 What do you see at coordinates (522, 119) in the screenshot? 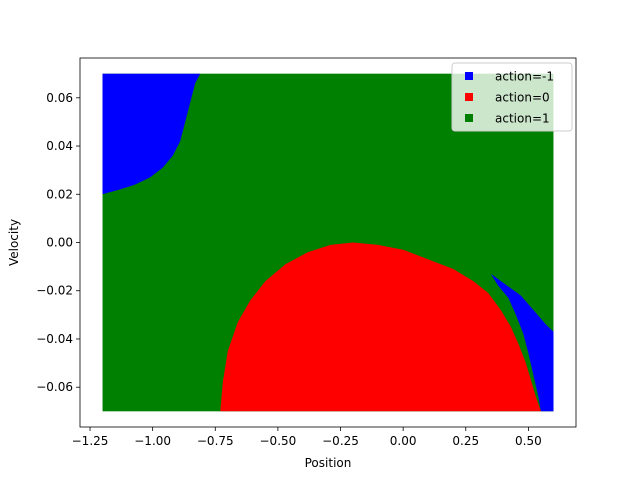
I see `legend-label: action=1` at bounding box center [522, 119].